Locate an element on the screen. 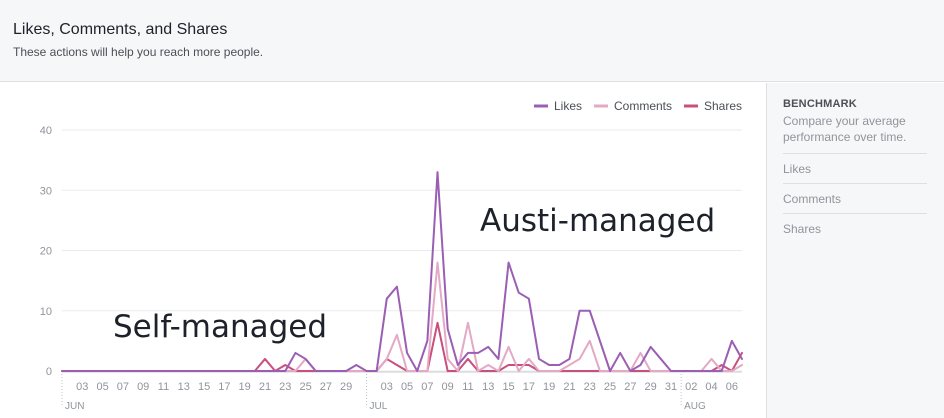 The height and width of the screenshot is (418, 944). legend-label-shares: Shares is located at coordinates (723, 106).